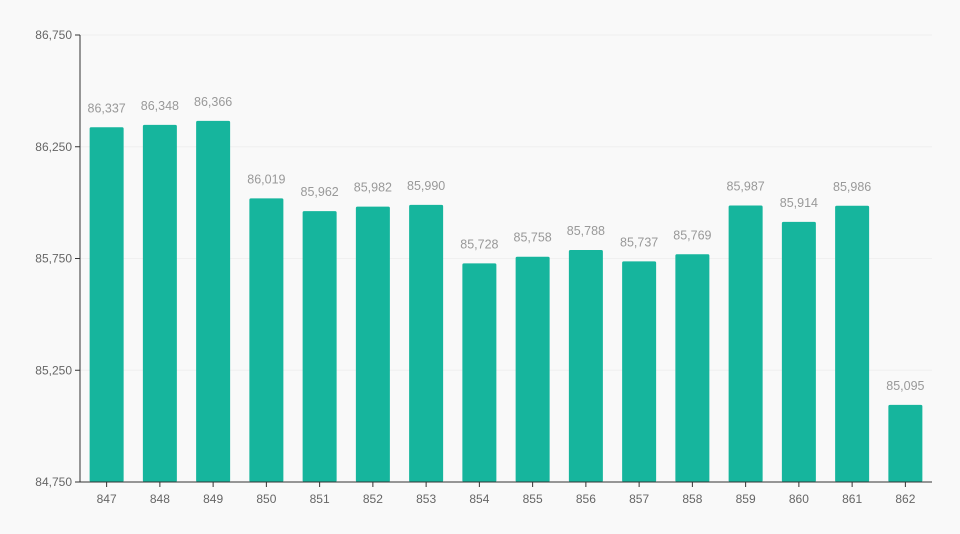 This screenshot has width=960, height=534. I want to click on x-tick-label: 850, so click(266, 499).